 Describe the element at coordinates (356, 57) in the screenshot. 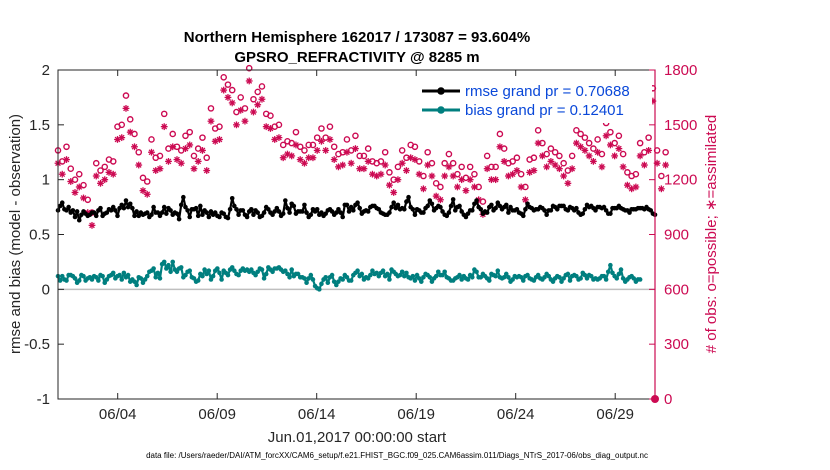

I see `chart-subtitle: GPSRO_REFRACTIVITY @ 8285 m` at that location.